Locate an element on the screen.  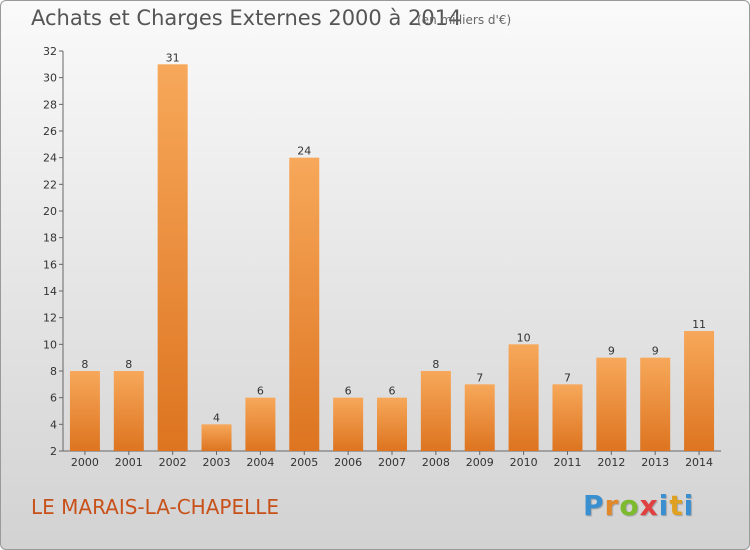
value-label-2014: 11 is located at coordinates (699, 324).